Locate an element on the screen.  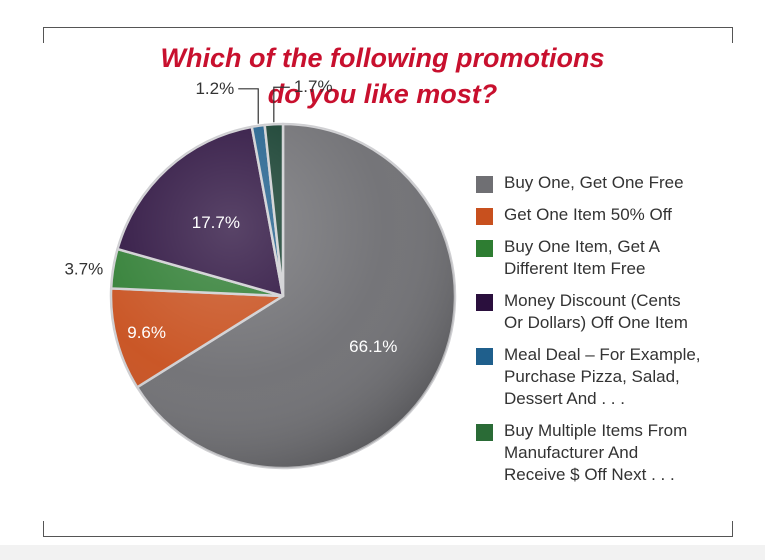
chart-title-line-1: Which of the following promotions is located at coordinates (382, 58).